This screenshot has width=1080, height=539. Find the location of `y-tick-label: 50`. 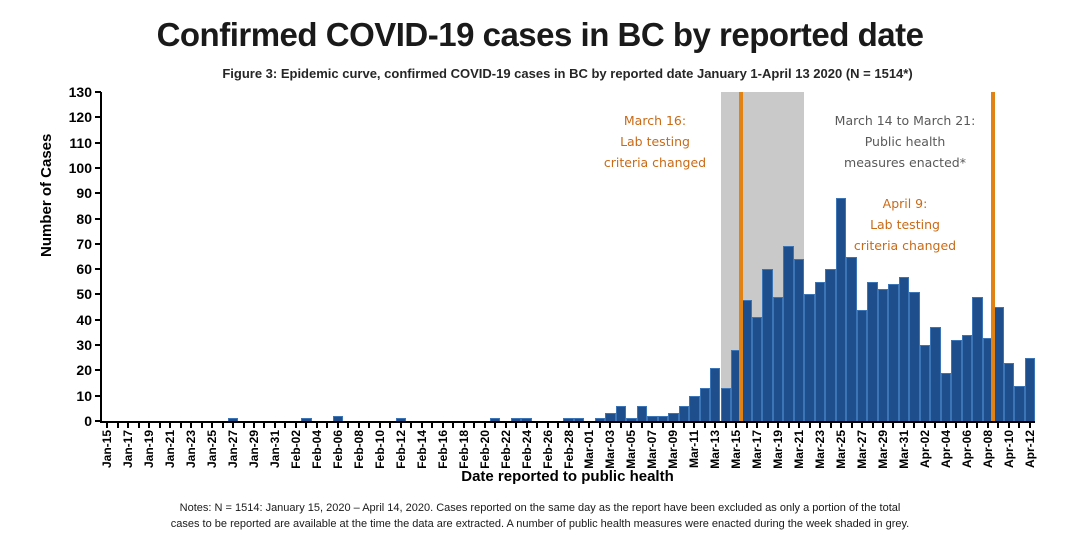

y-tick-label: 50 is located at coordinates (84, 294).